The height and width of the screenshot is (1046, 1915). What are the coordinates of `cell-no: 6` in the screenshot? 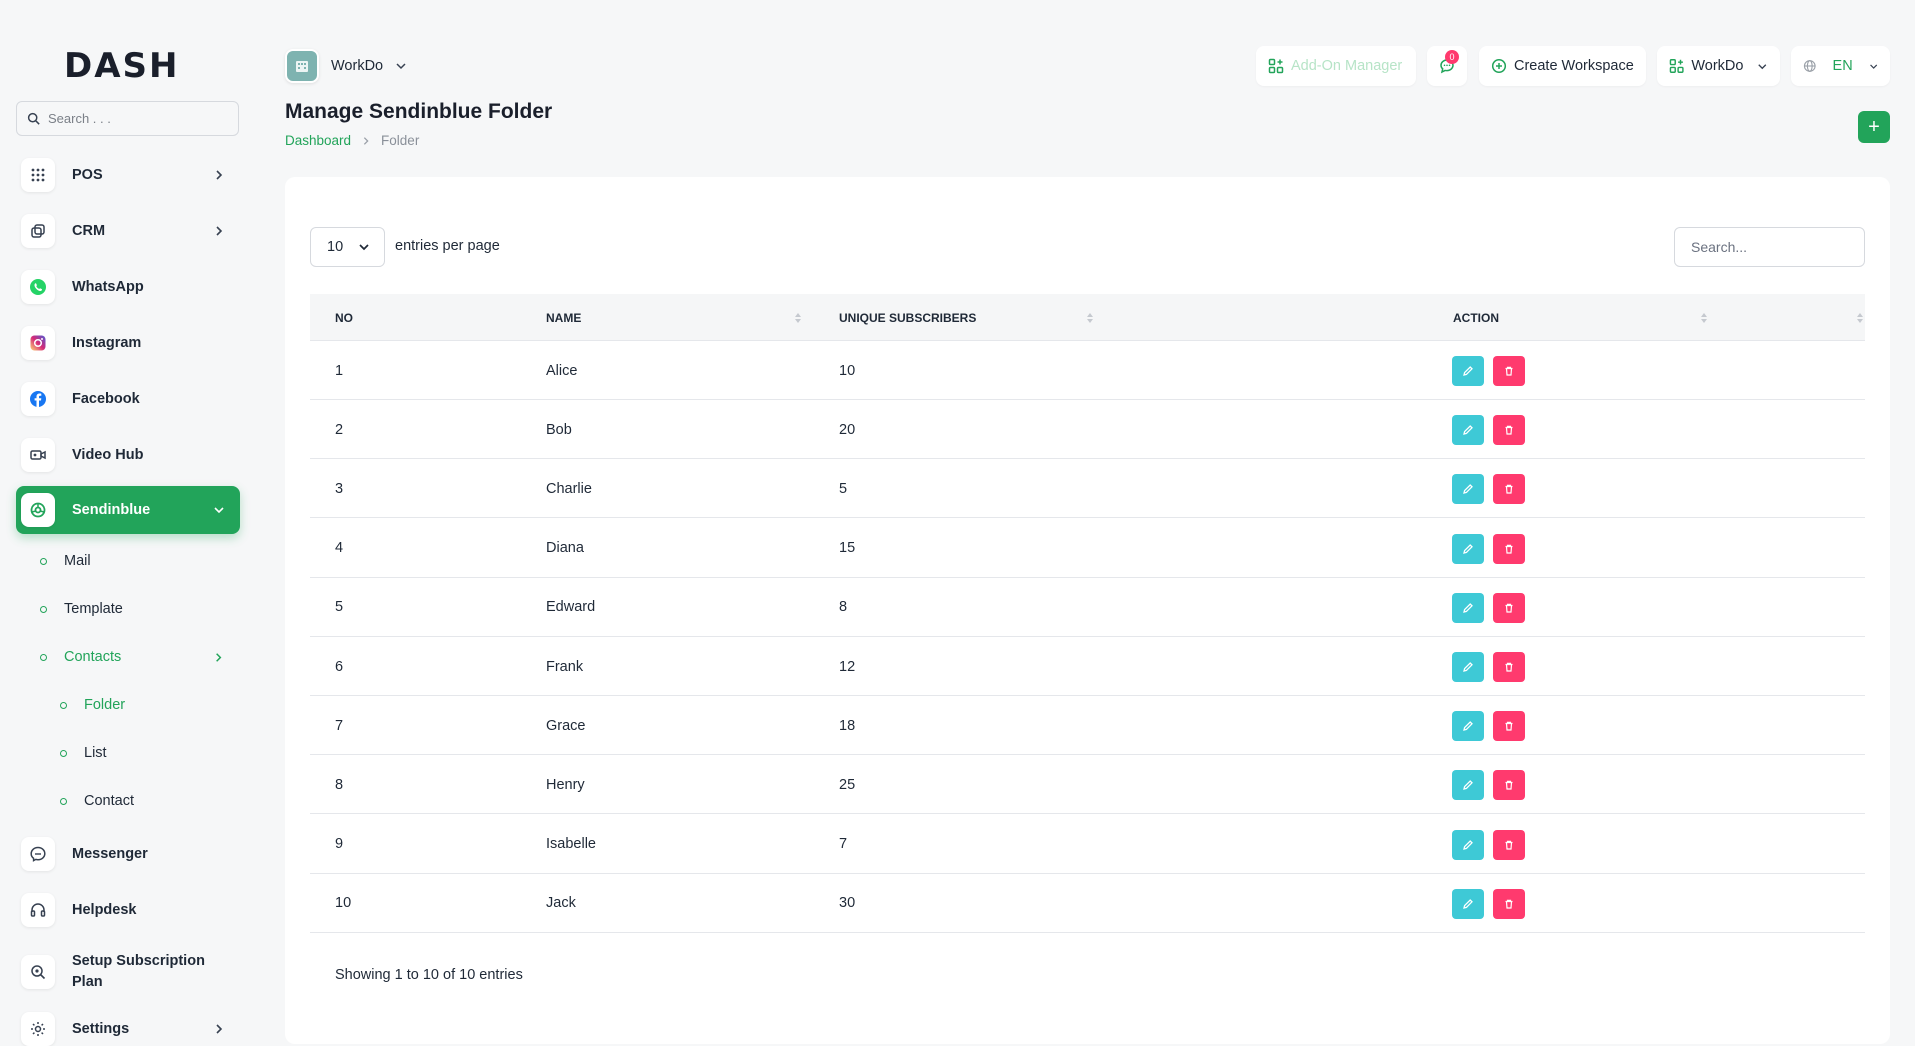 It's located at (339, 666).